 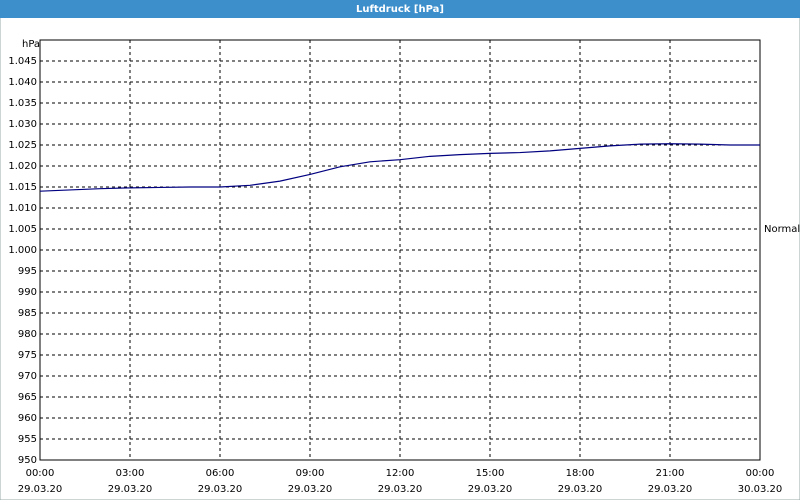 What do you see at coordinates (27, 439) in the screenshot?
I see `y-tick-label: 955` at bounding box center [27, 439].